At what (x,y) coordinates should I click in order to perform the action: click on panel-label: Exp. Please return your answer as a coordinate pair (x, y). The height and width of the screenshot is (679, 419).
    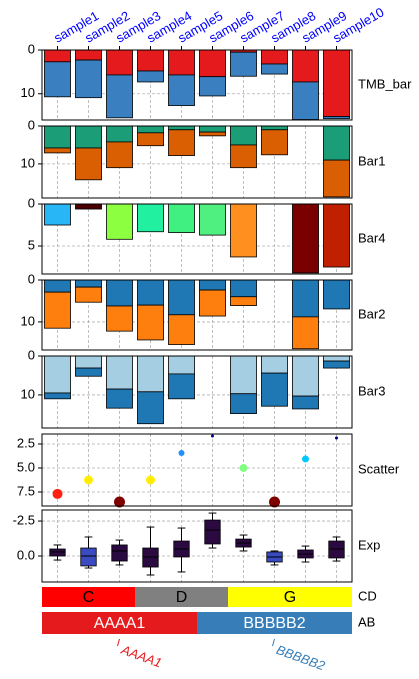
    Looking at the image, I should click on (369, 544).